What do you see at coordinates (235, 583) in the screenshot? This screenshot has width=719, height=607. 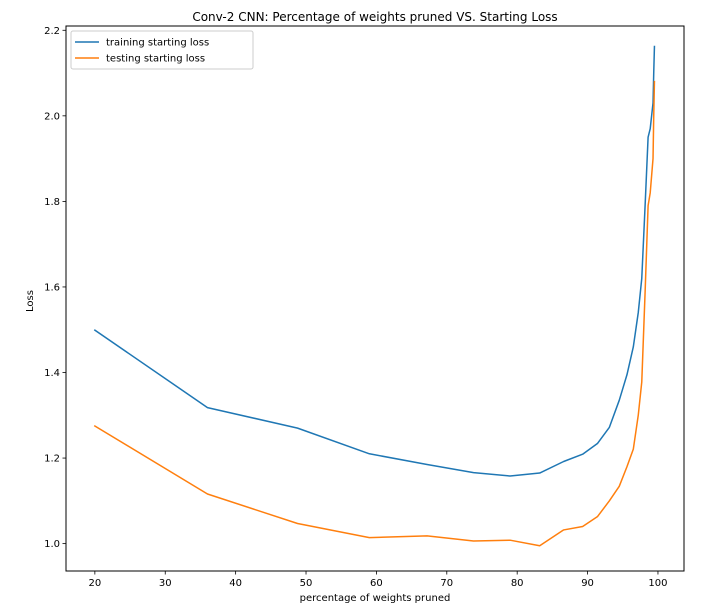 I see `x-tick-label: 40` at bounding box center [235, 583].